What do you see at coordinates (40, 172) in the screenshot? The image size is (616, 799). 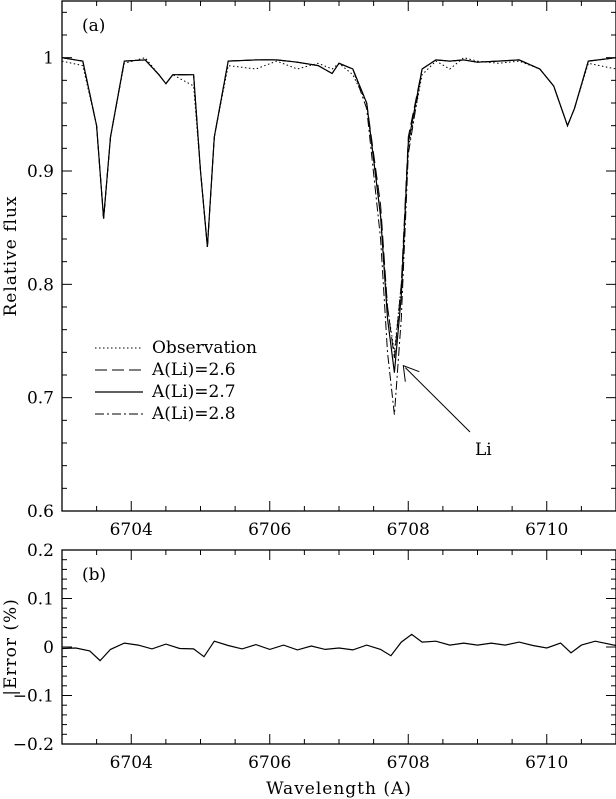 I see `y-tick-label: 0.9` at bounding box center [40, 172].